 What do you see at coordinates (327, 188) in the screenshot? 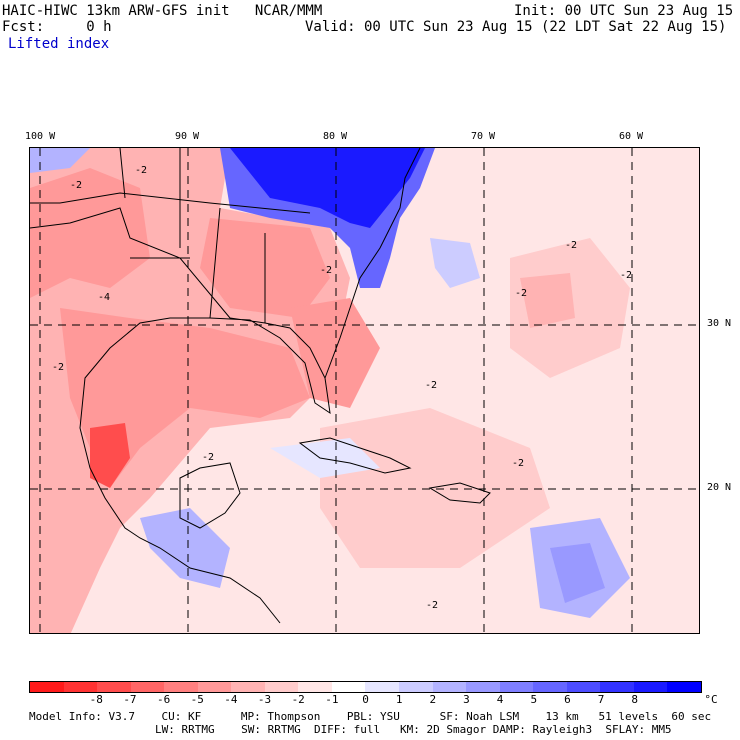
I see `positive-li-core-northeast` at bounding box center [327, 188].